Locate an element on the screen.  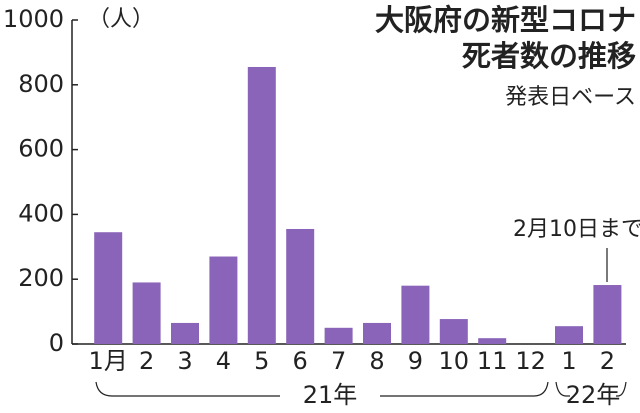
chart-title: 大阪府の新型コロナ is located at coordinates (505, 20).